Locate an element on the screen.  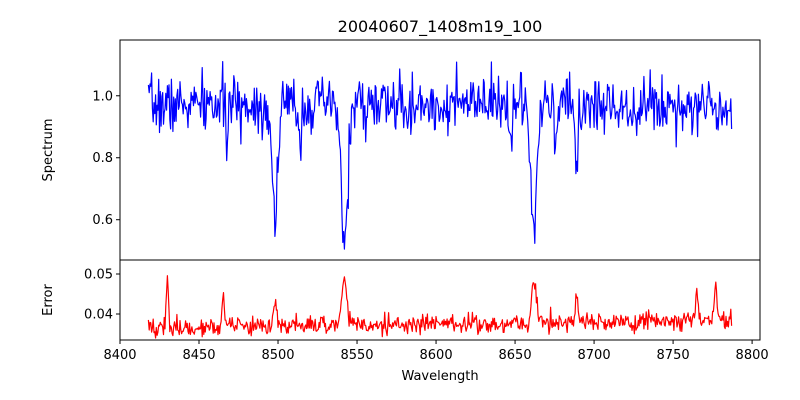
error-x-tick-label: 8450 is located at coordinates (198, 355).